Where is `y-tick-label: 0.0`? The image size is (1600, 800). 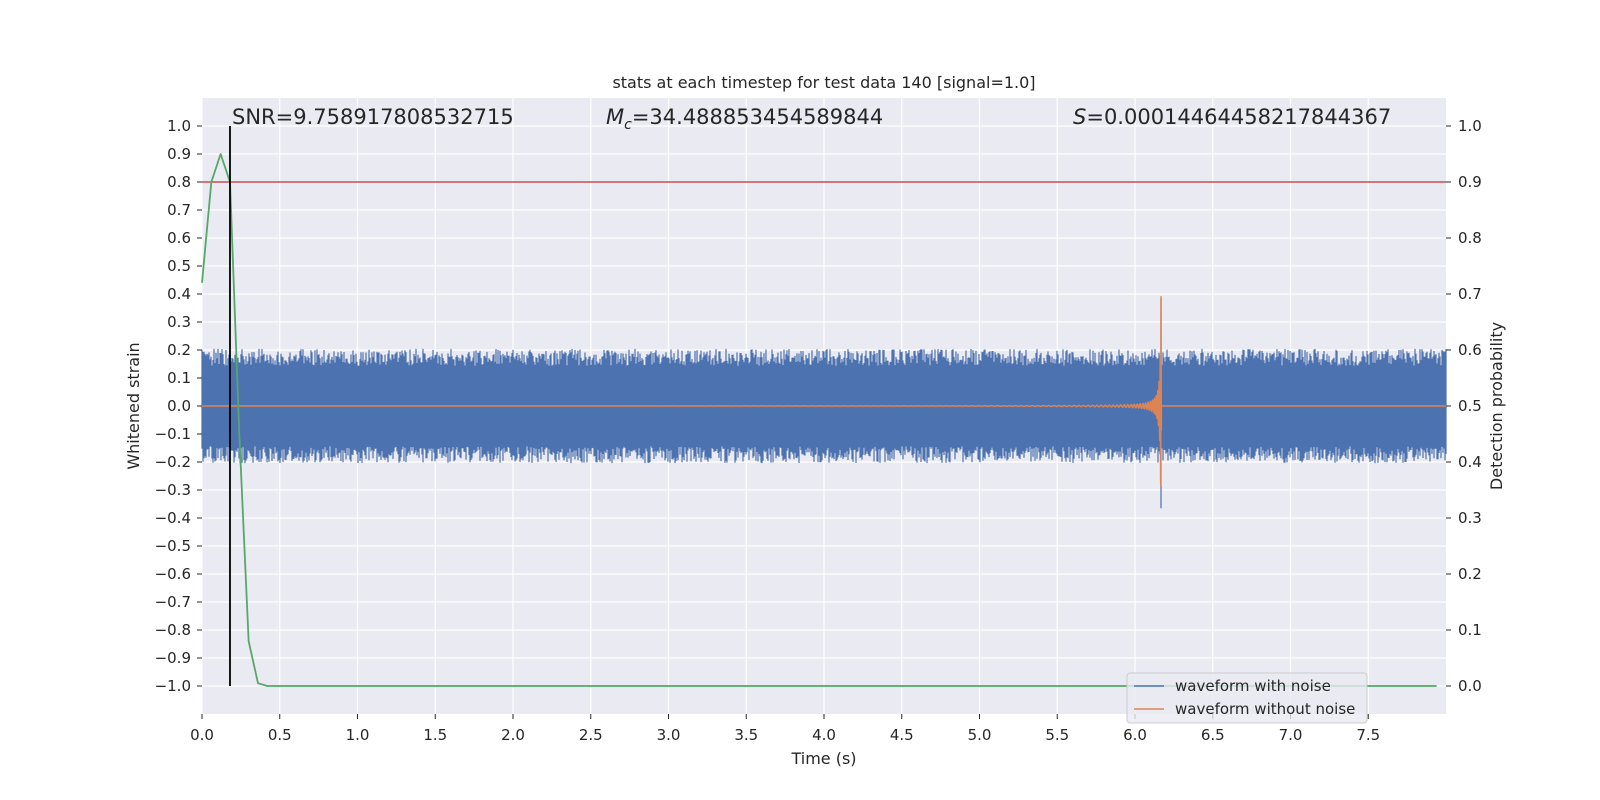
y-tick-label: 0.0 is located at coordinates (179, 406).